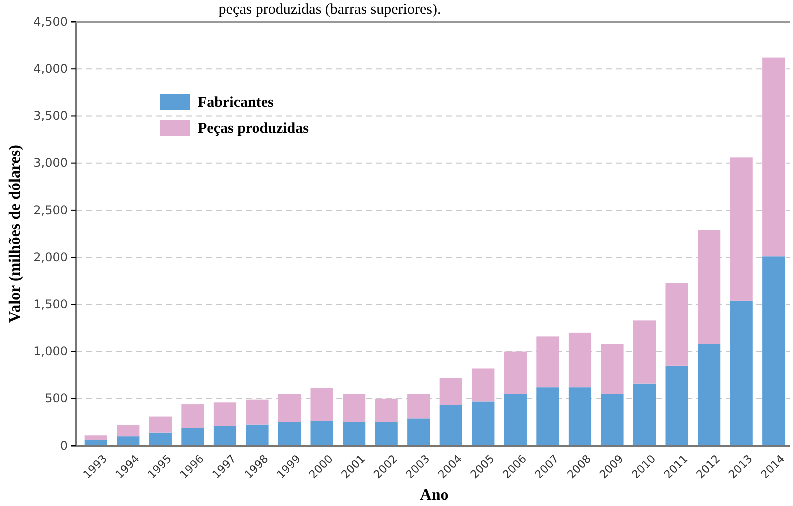 This screenshot has width=793, height=506. What do you see at coordinates (51, 210) in the screenshot?
I see `y-tick-label: 2,500` at bounding box center [51, 210].